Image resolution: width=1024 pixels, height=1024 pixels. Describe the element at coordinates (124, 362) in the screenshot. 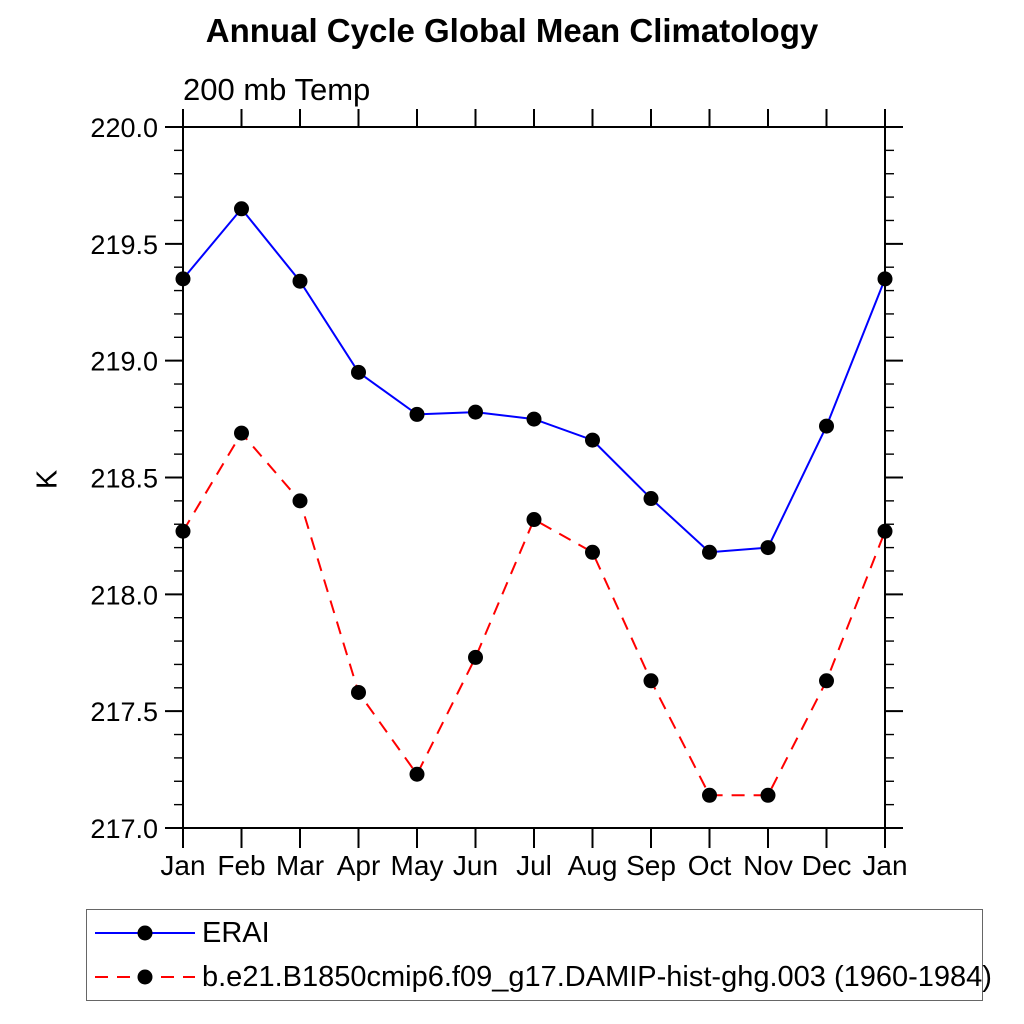

I see `y-tick-label: 219.0` at that location.